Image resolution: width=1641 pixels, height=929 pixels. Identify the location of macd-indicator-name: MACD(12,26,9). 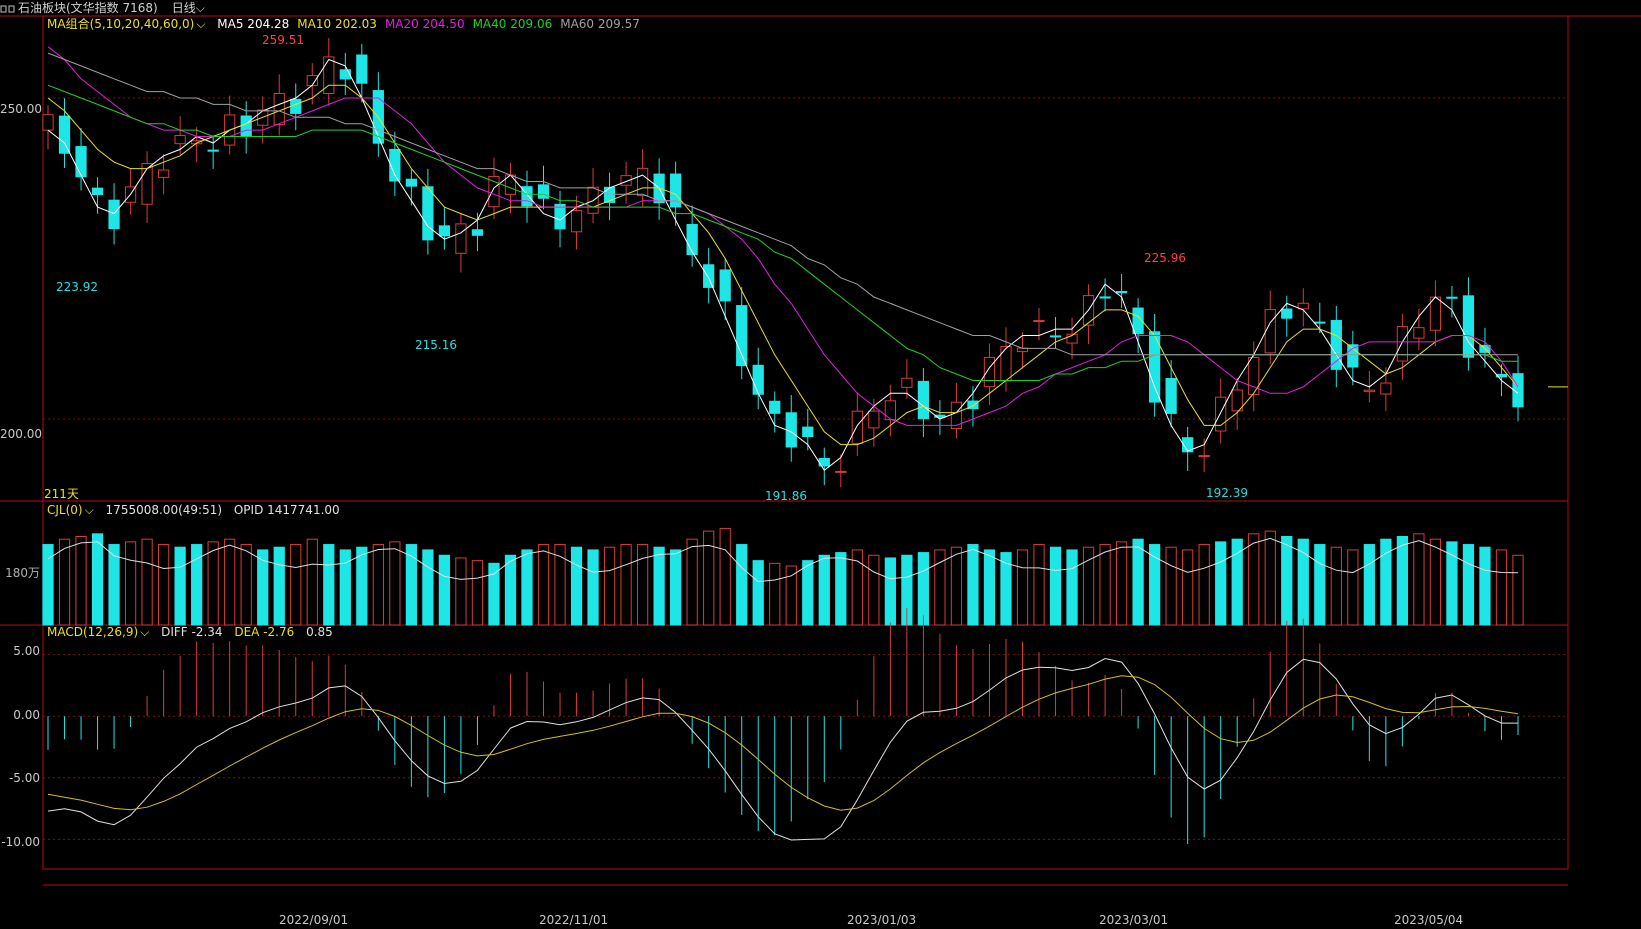
(93, 632).